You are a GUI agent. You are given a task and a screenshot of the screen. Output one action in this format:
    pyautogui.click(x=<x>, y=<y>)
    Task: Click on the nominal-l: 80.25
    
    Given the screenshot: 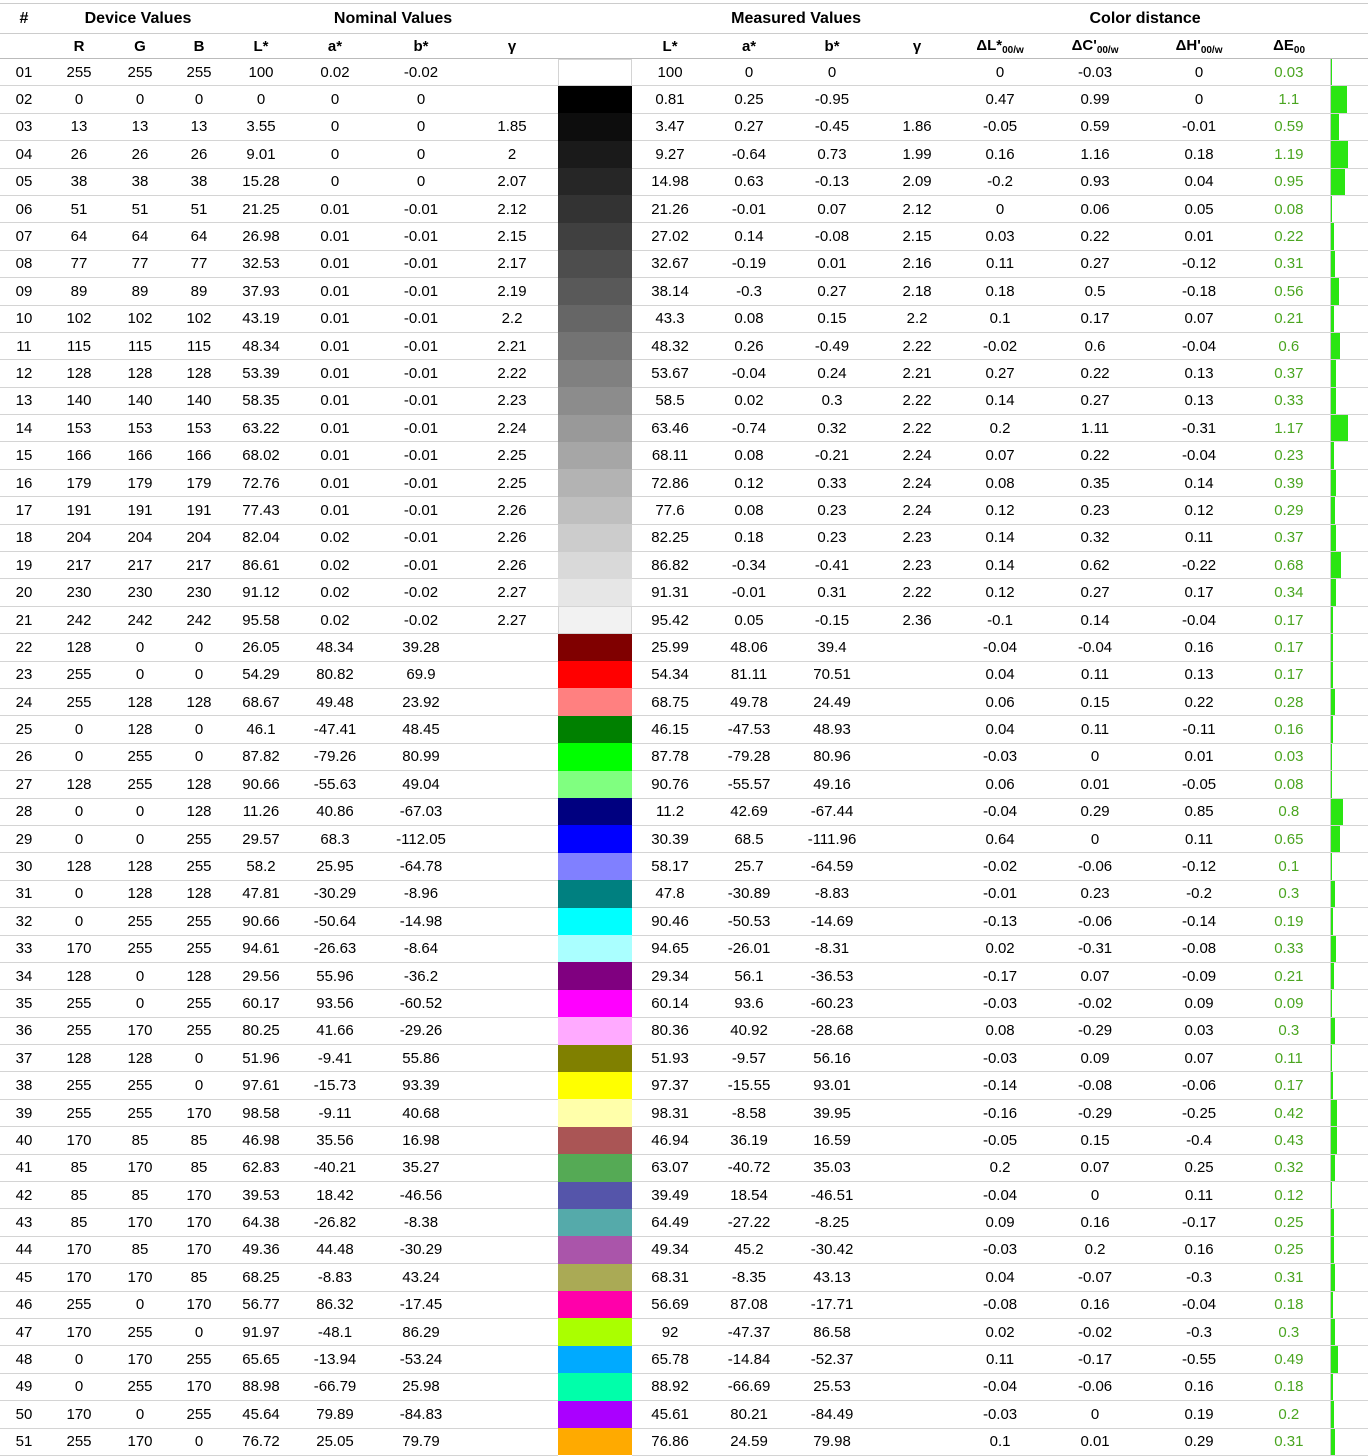 What is the action you would take?
    pyautogui.click(x=261, y=1030)
    